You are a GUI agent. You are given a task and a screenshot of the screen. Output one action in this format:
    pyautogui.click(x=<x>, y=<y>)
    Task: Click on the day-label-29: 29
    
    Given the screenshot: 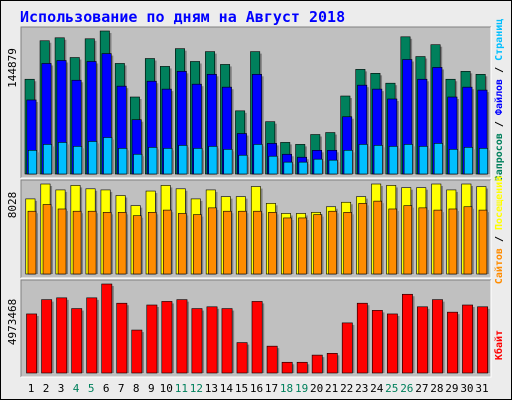 What is the action you would take?
    pyautogui.click(x=451, y=388)
    